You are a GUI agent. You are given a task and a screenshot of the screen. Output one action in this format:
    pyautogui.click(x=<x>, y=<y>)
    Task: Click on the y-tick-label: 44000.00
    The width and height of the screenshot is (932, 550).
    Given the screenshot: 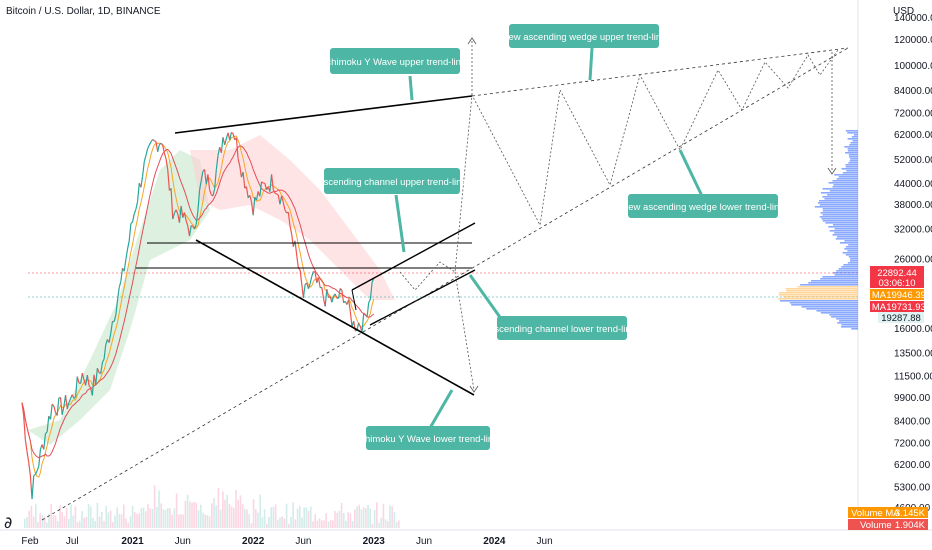 What is the action you would take?
    pyautogui.click(x=913, y=184)
    